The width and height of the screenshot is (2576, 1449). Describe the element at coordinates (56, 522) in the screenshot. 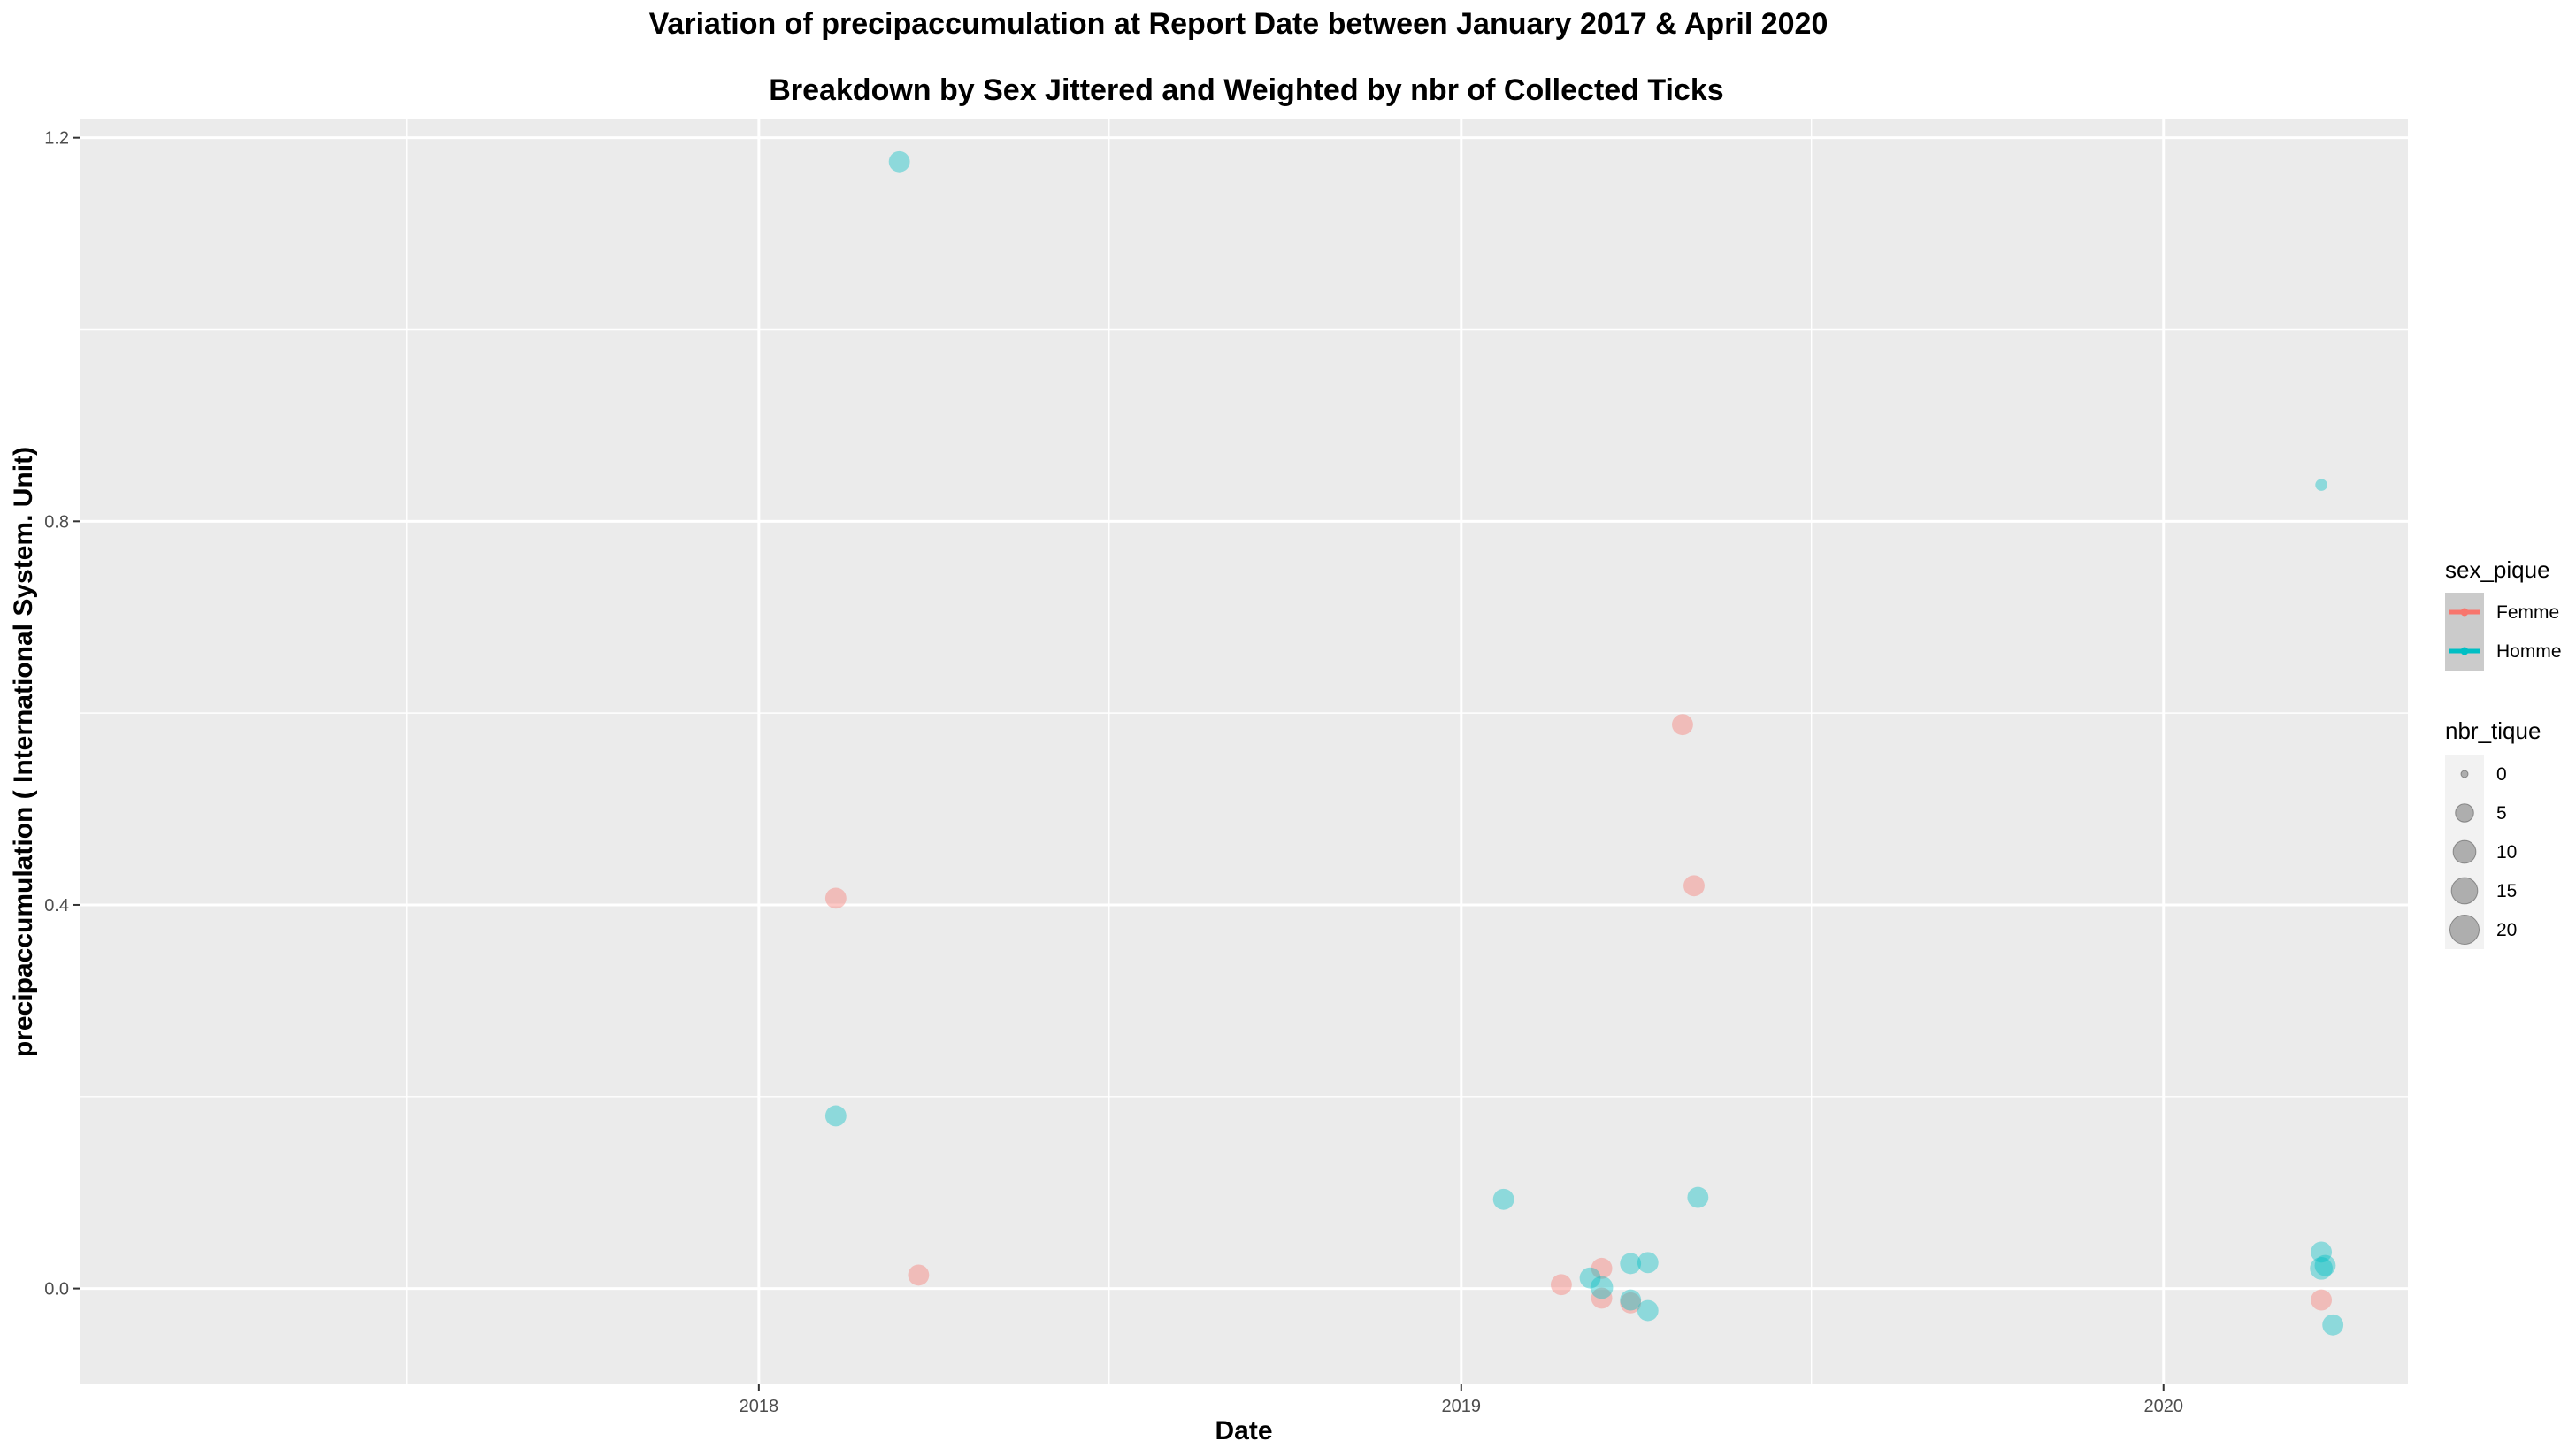

I see `y-tick-label-2: 0.8` at that location.